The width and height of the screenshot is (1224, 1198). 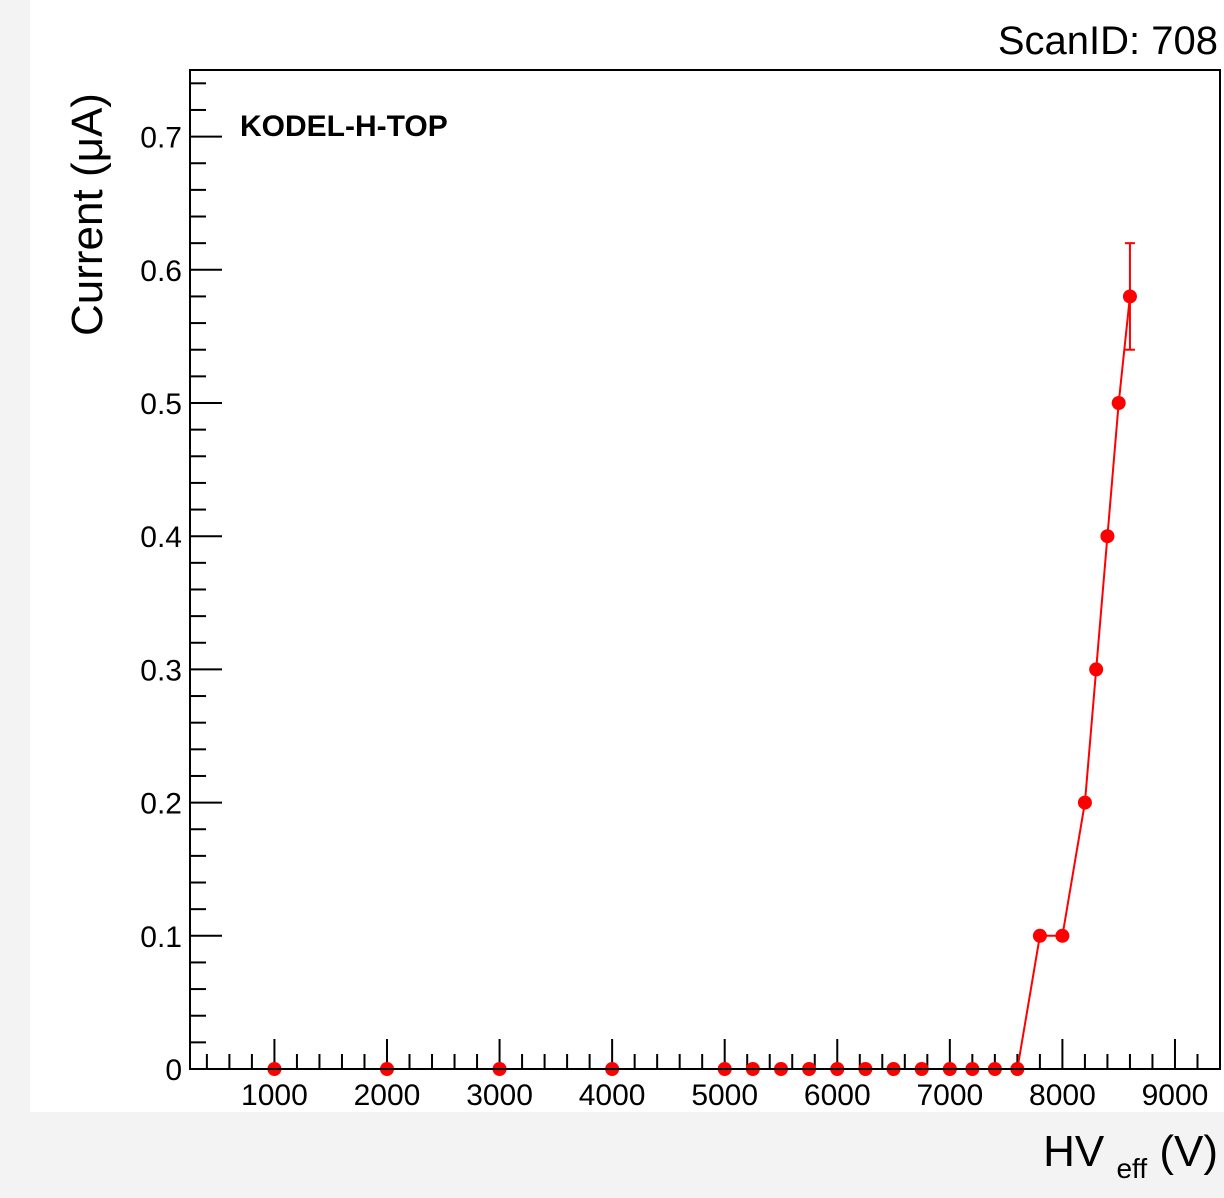 I want to click on y-tick-label: 0.5, so click(x=161, y=404).